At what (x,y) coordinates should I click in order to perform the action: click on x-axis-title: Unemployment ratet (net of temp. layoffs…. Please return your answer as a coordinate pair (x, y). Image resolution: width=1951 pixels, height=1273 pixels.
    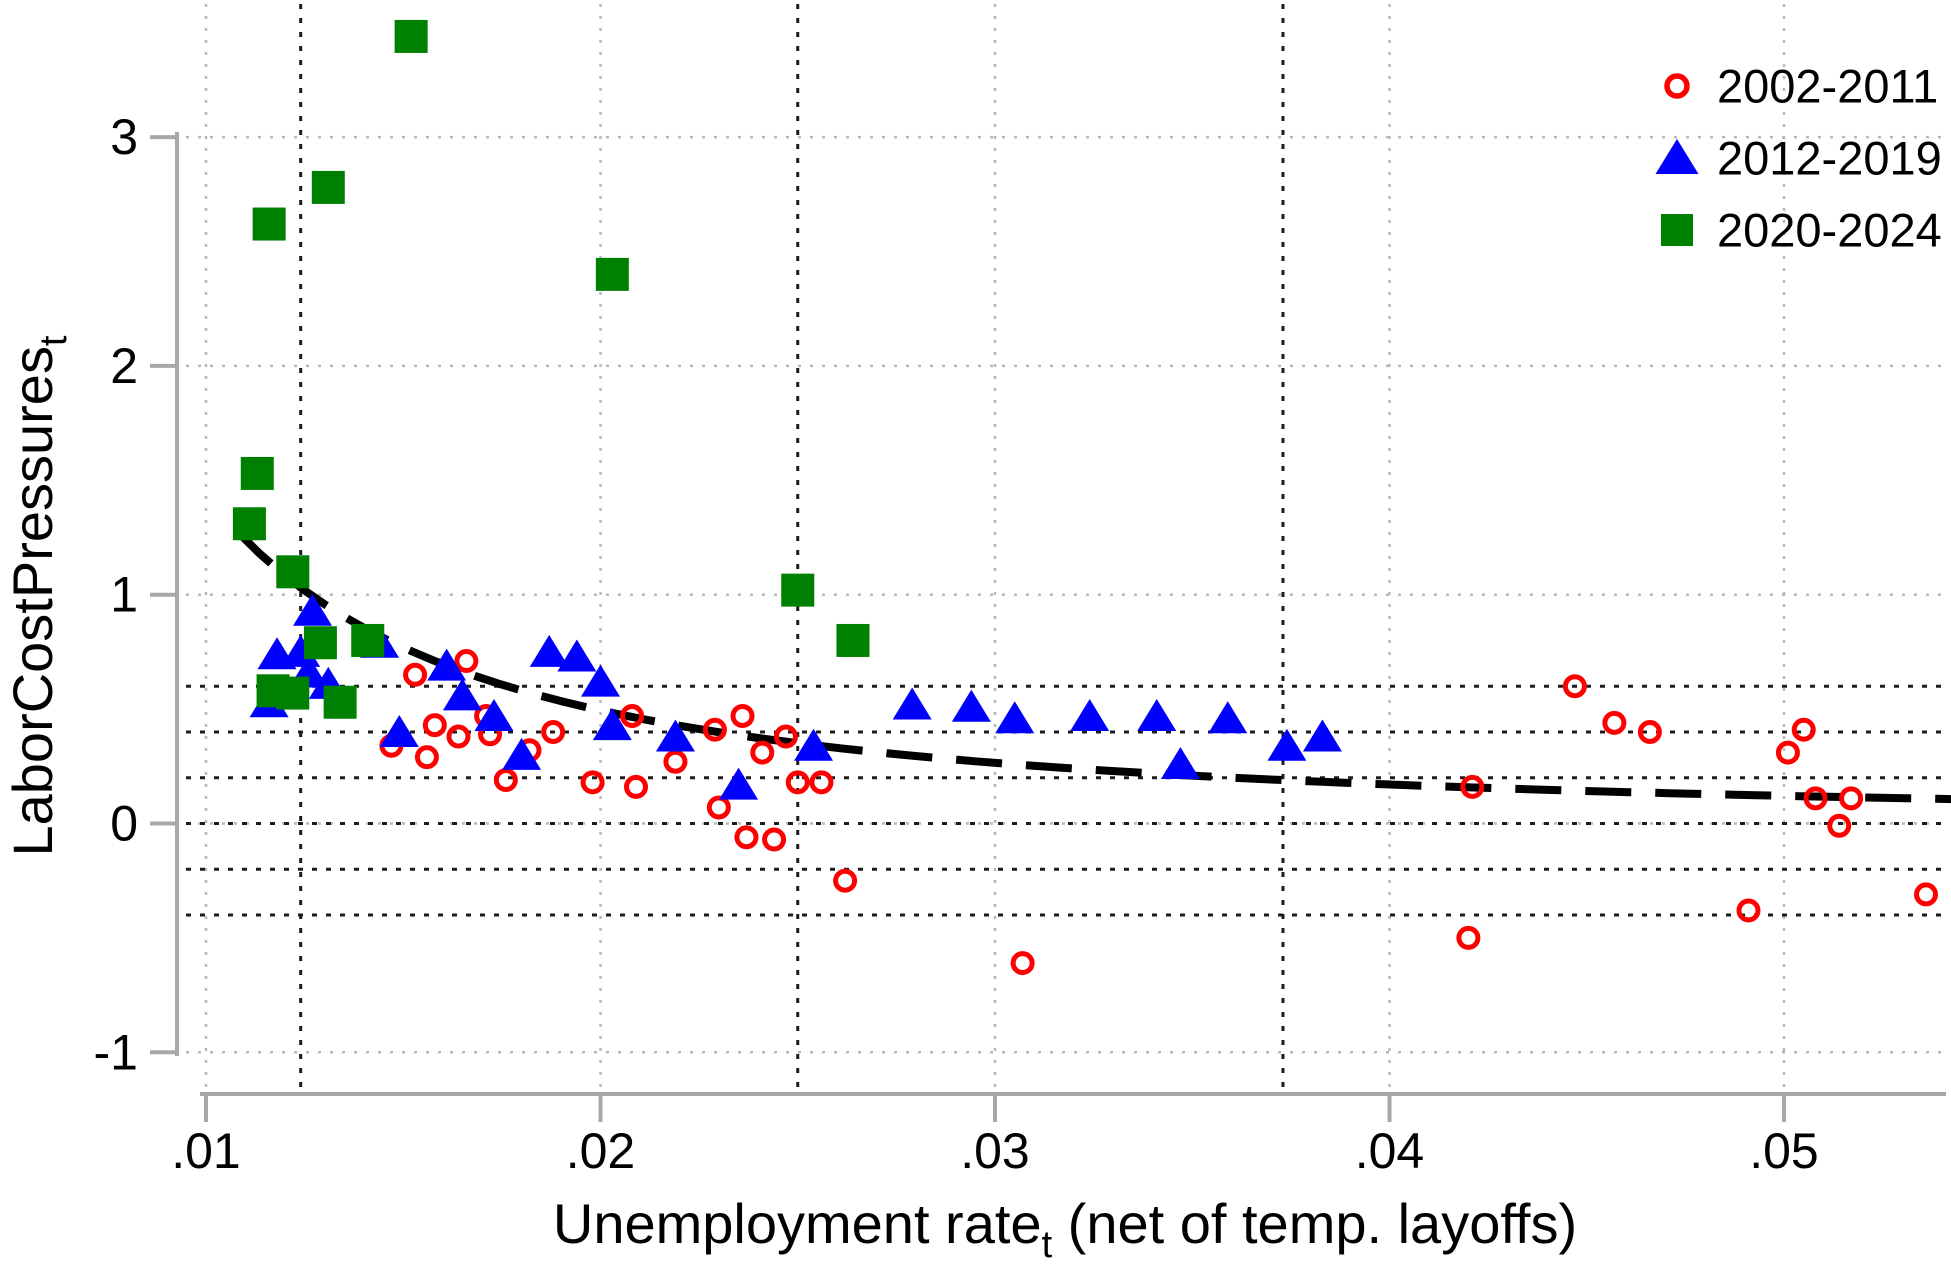
    Looking at the image, I should click on (1065, 1229).